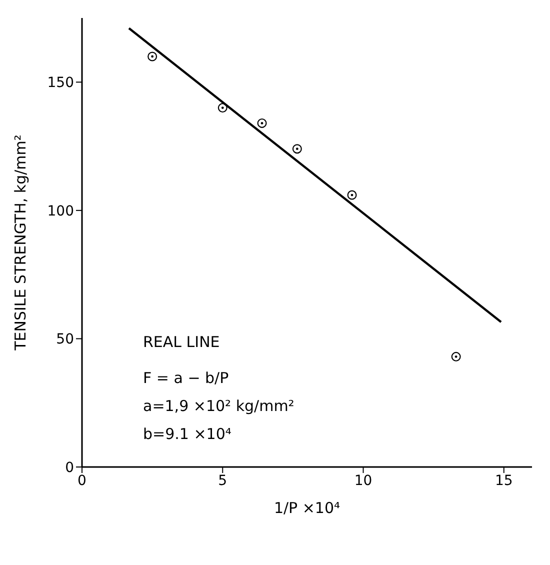 The width and height of the screenshot is (550, 565). I want to click on annotation: a=1,9 ×10² kg/mm², so click(218, 406).